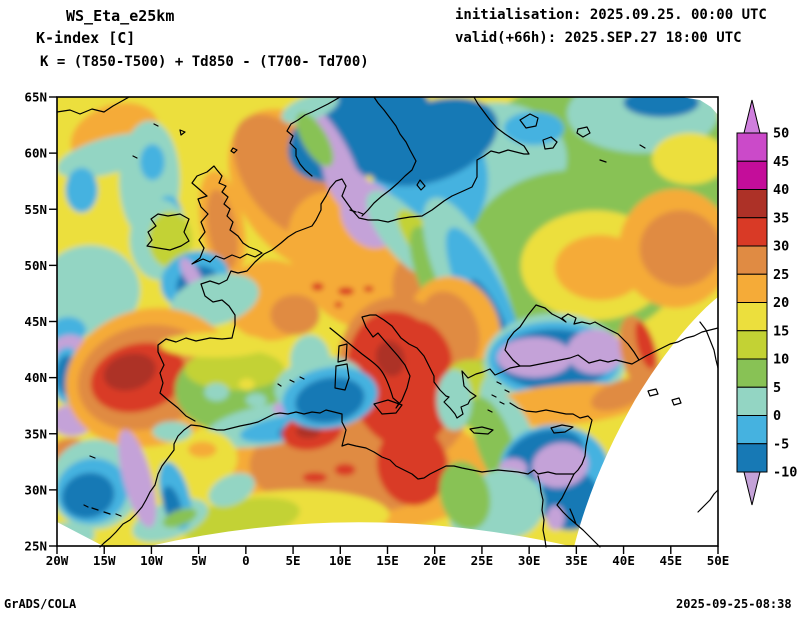 Image resolution: width=800 pixels, height=618 pixels. I want to click on field-title: K-index [C], so click(86, 38).